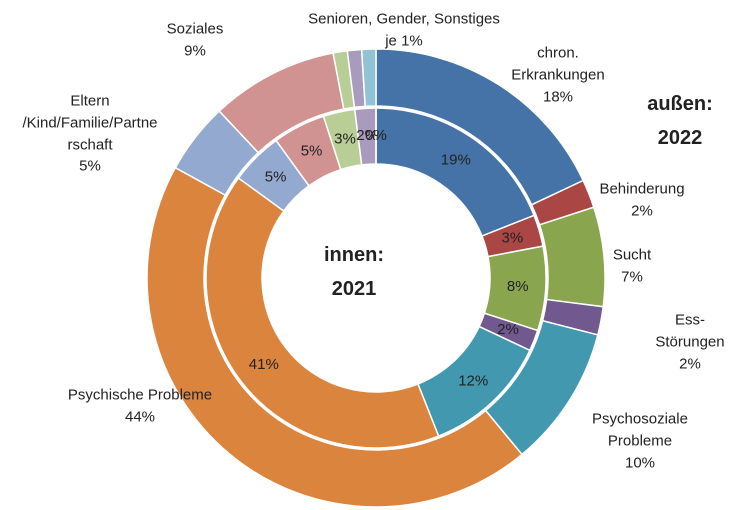  What do you see at coordinates (90, 123) in the screenshot?
I see `category-label: Eltern /Kind/Familie/Partne rschaft` at bounding box center [90, 123].